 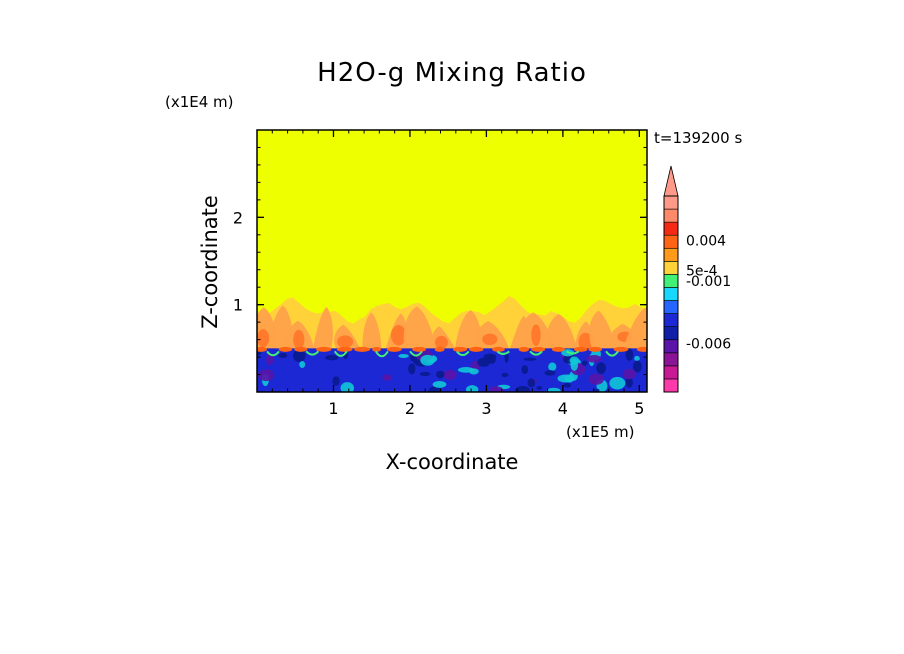 What do you see at coordinates (452, 462) in the screenshot?
I see `x-axis-label: X-coordinate` at bounding box center [452, 462].